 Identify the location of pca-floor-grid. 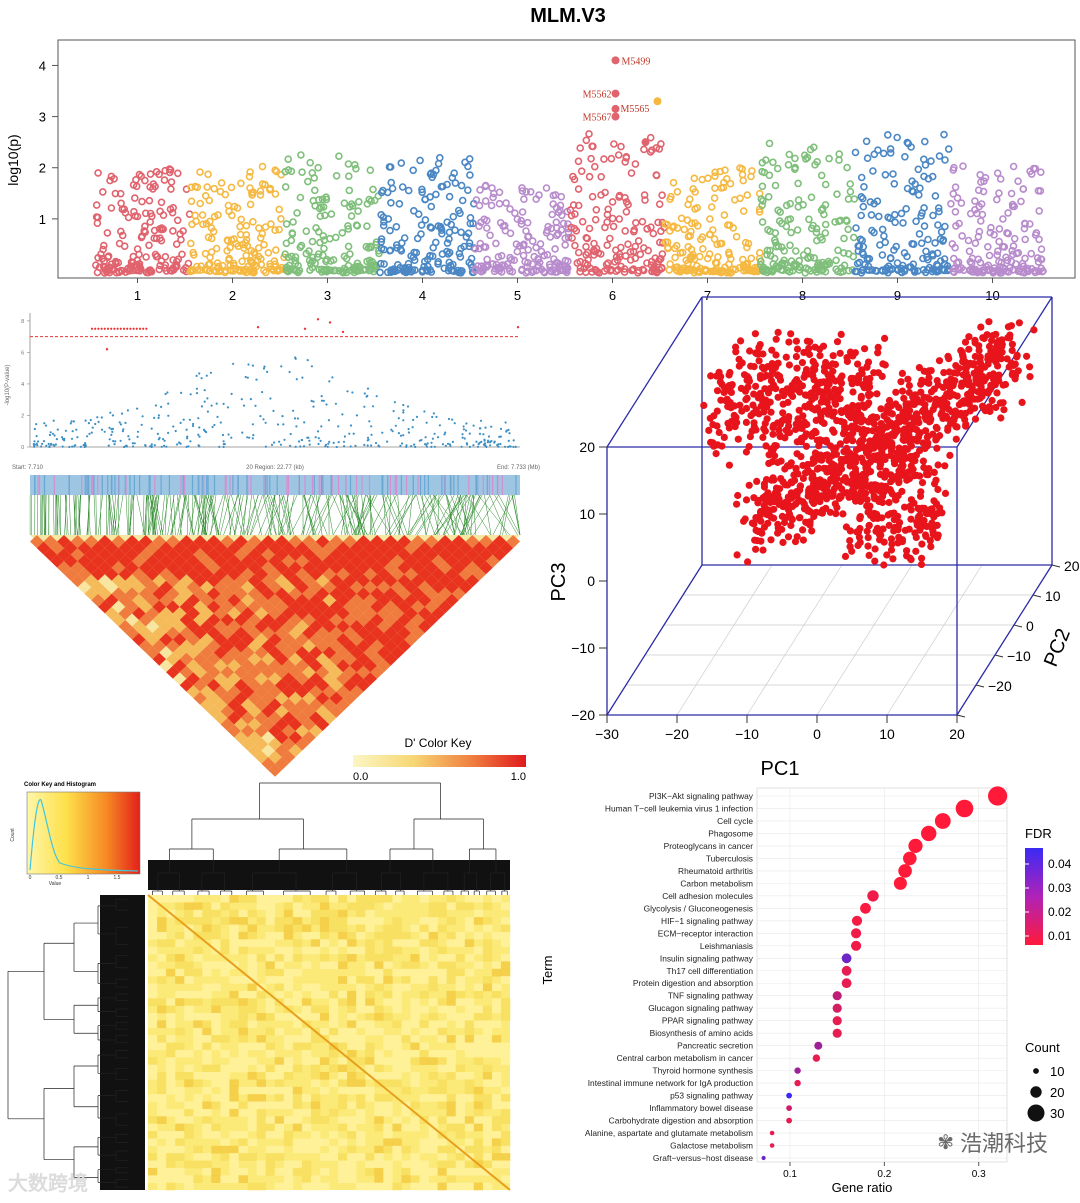
(829, 640).